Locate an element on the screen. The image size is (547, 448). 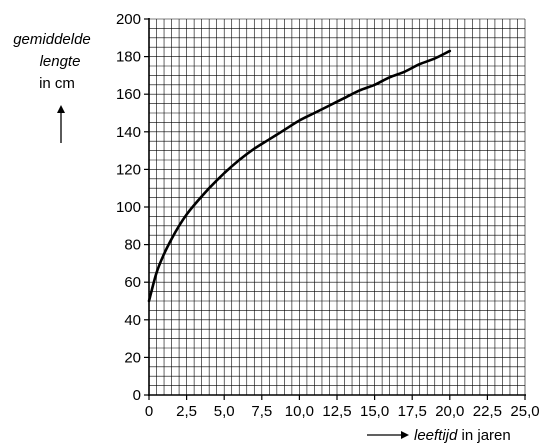
y-tick-label: 140 is located at coordinates (128, 132).